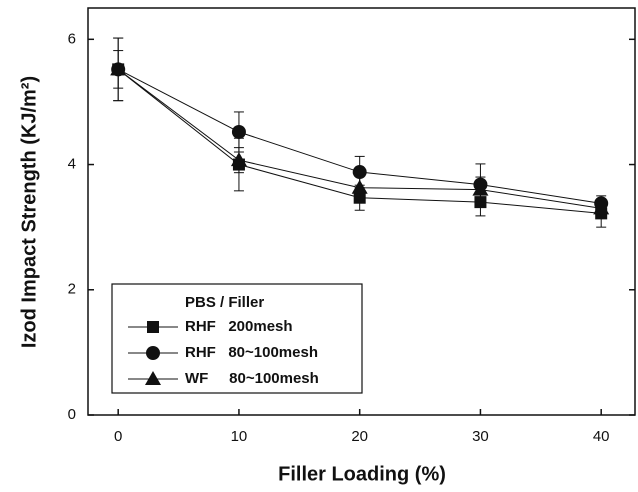 This screenshot has height=492, width=638. I want to click on x-tick-label: 10, so click(239, 436).